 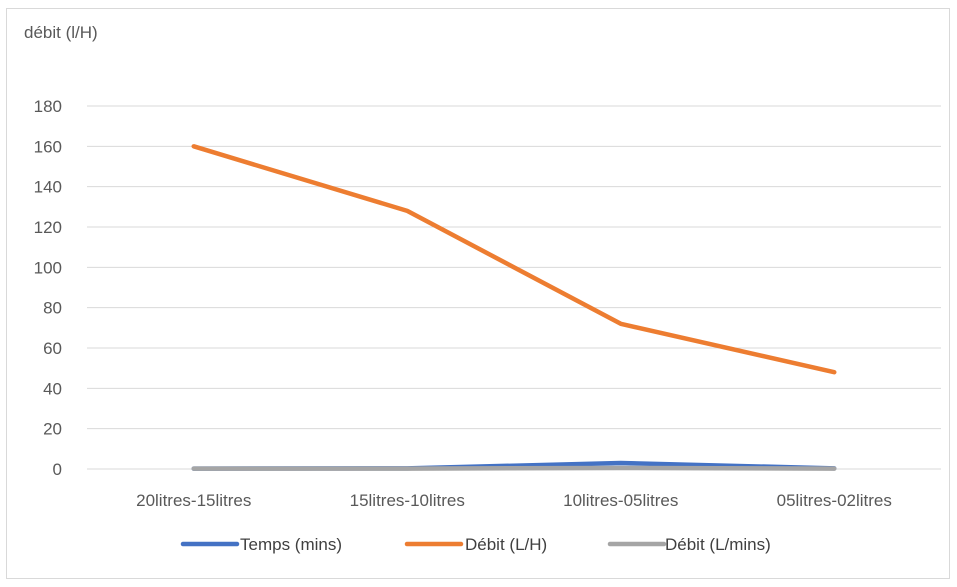 What do you see at coordinates (52, 429) in the screenshot?
I see `y-tick-label: 20` at bounding box center [52, 429].